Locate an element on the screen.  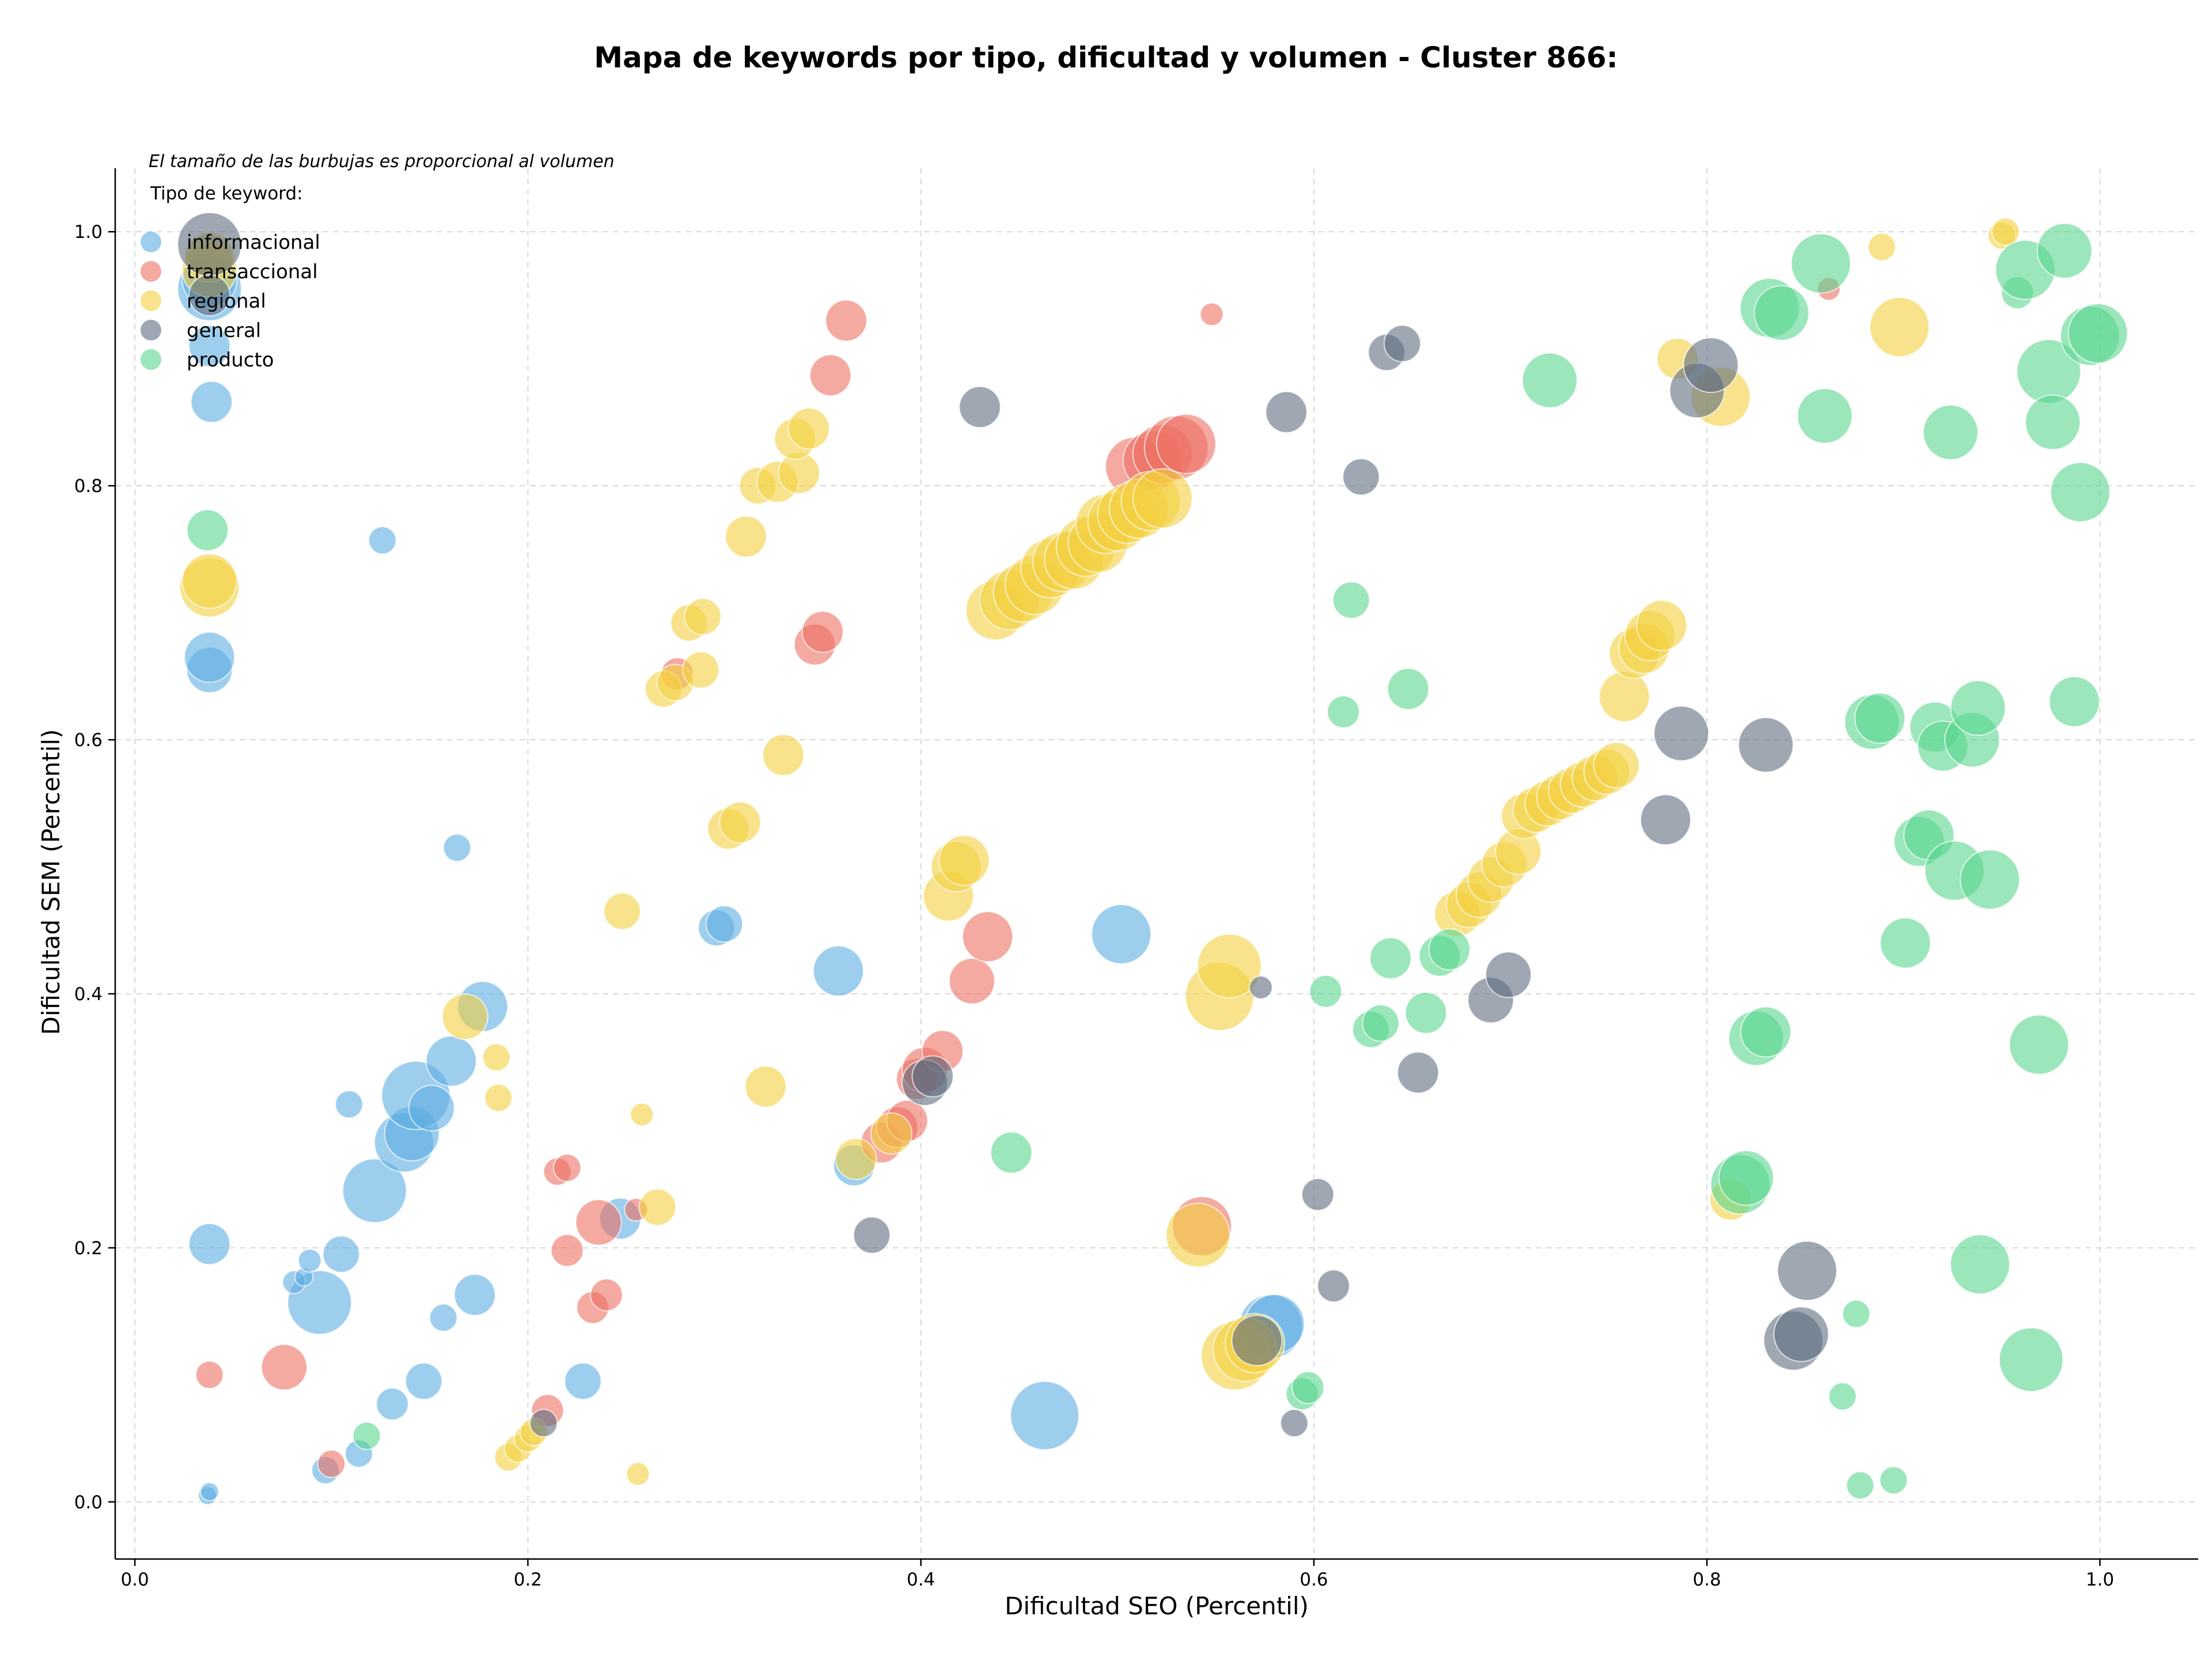
legend-label-informacional: informacional is located at coordinates (253, 242).